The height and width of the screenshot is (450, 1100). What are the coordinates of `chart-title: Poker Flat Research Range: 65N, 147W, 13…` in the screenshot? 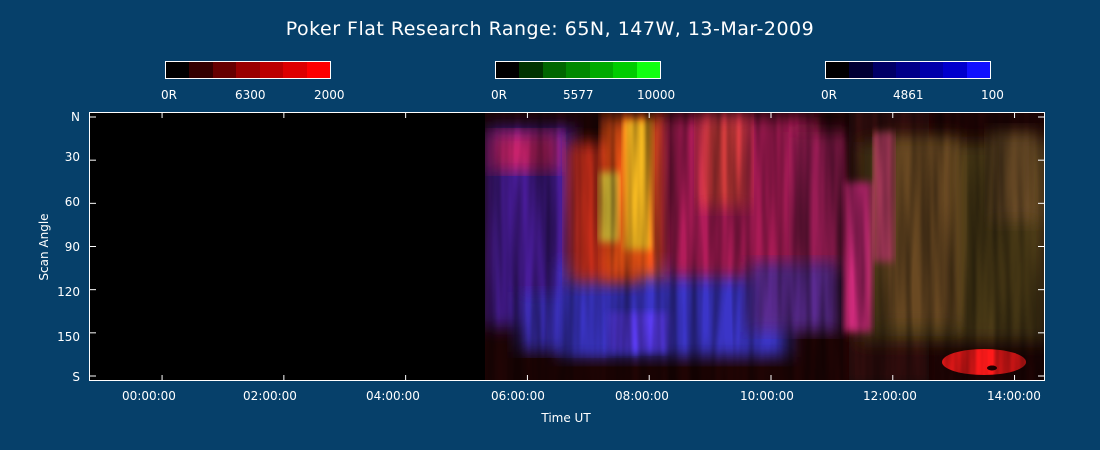 It's located at (550, 29).